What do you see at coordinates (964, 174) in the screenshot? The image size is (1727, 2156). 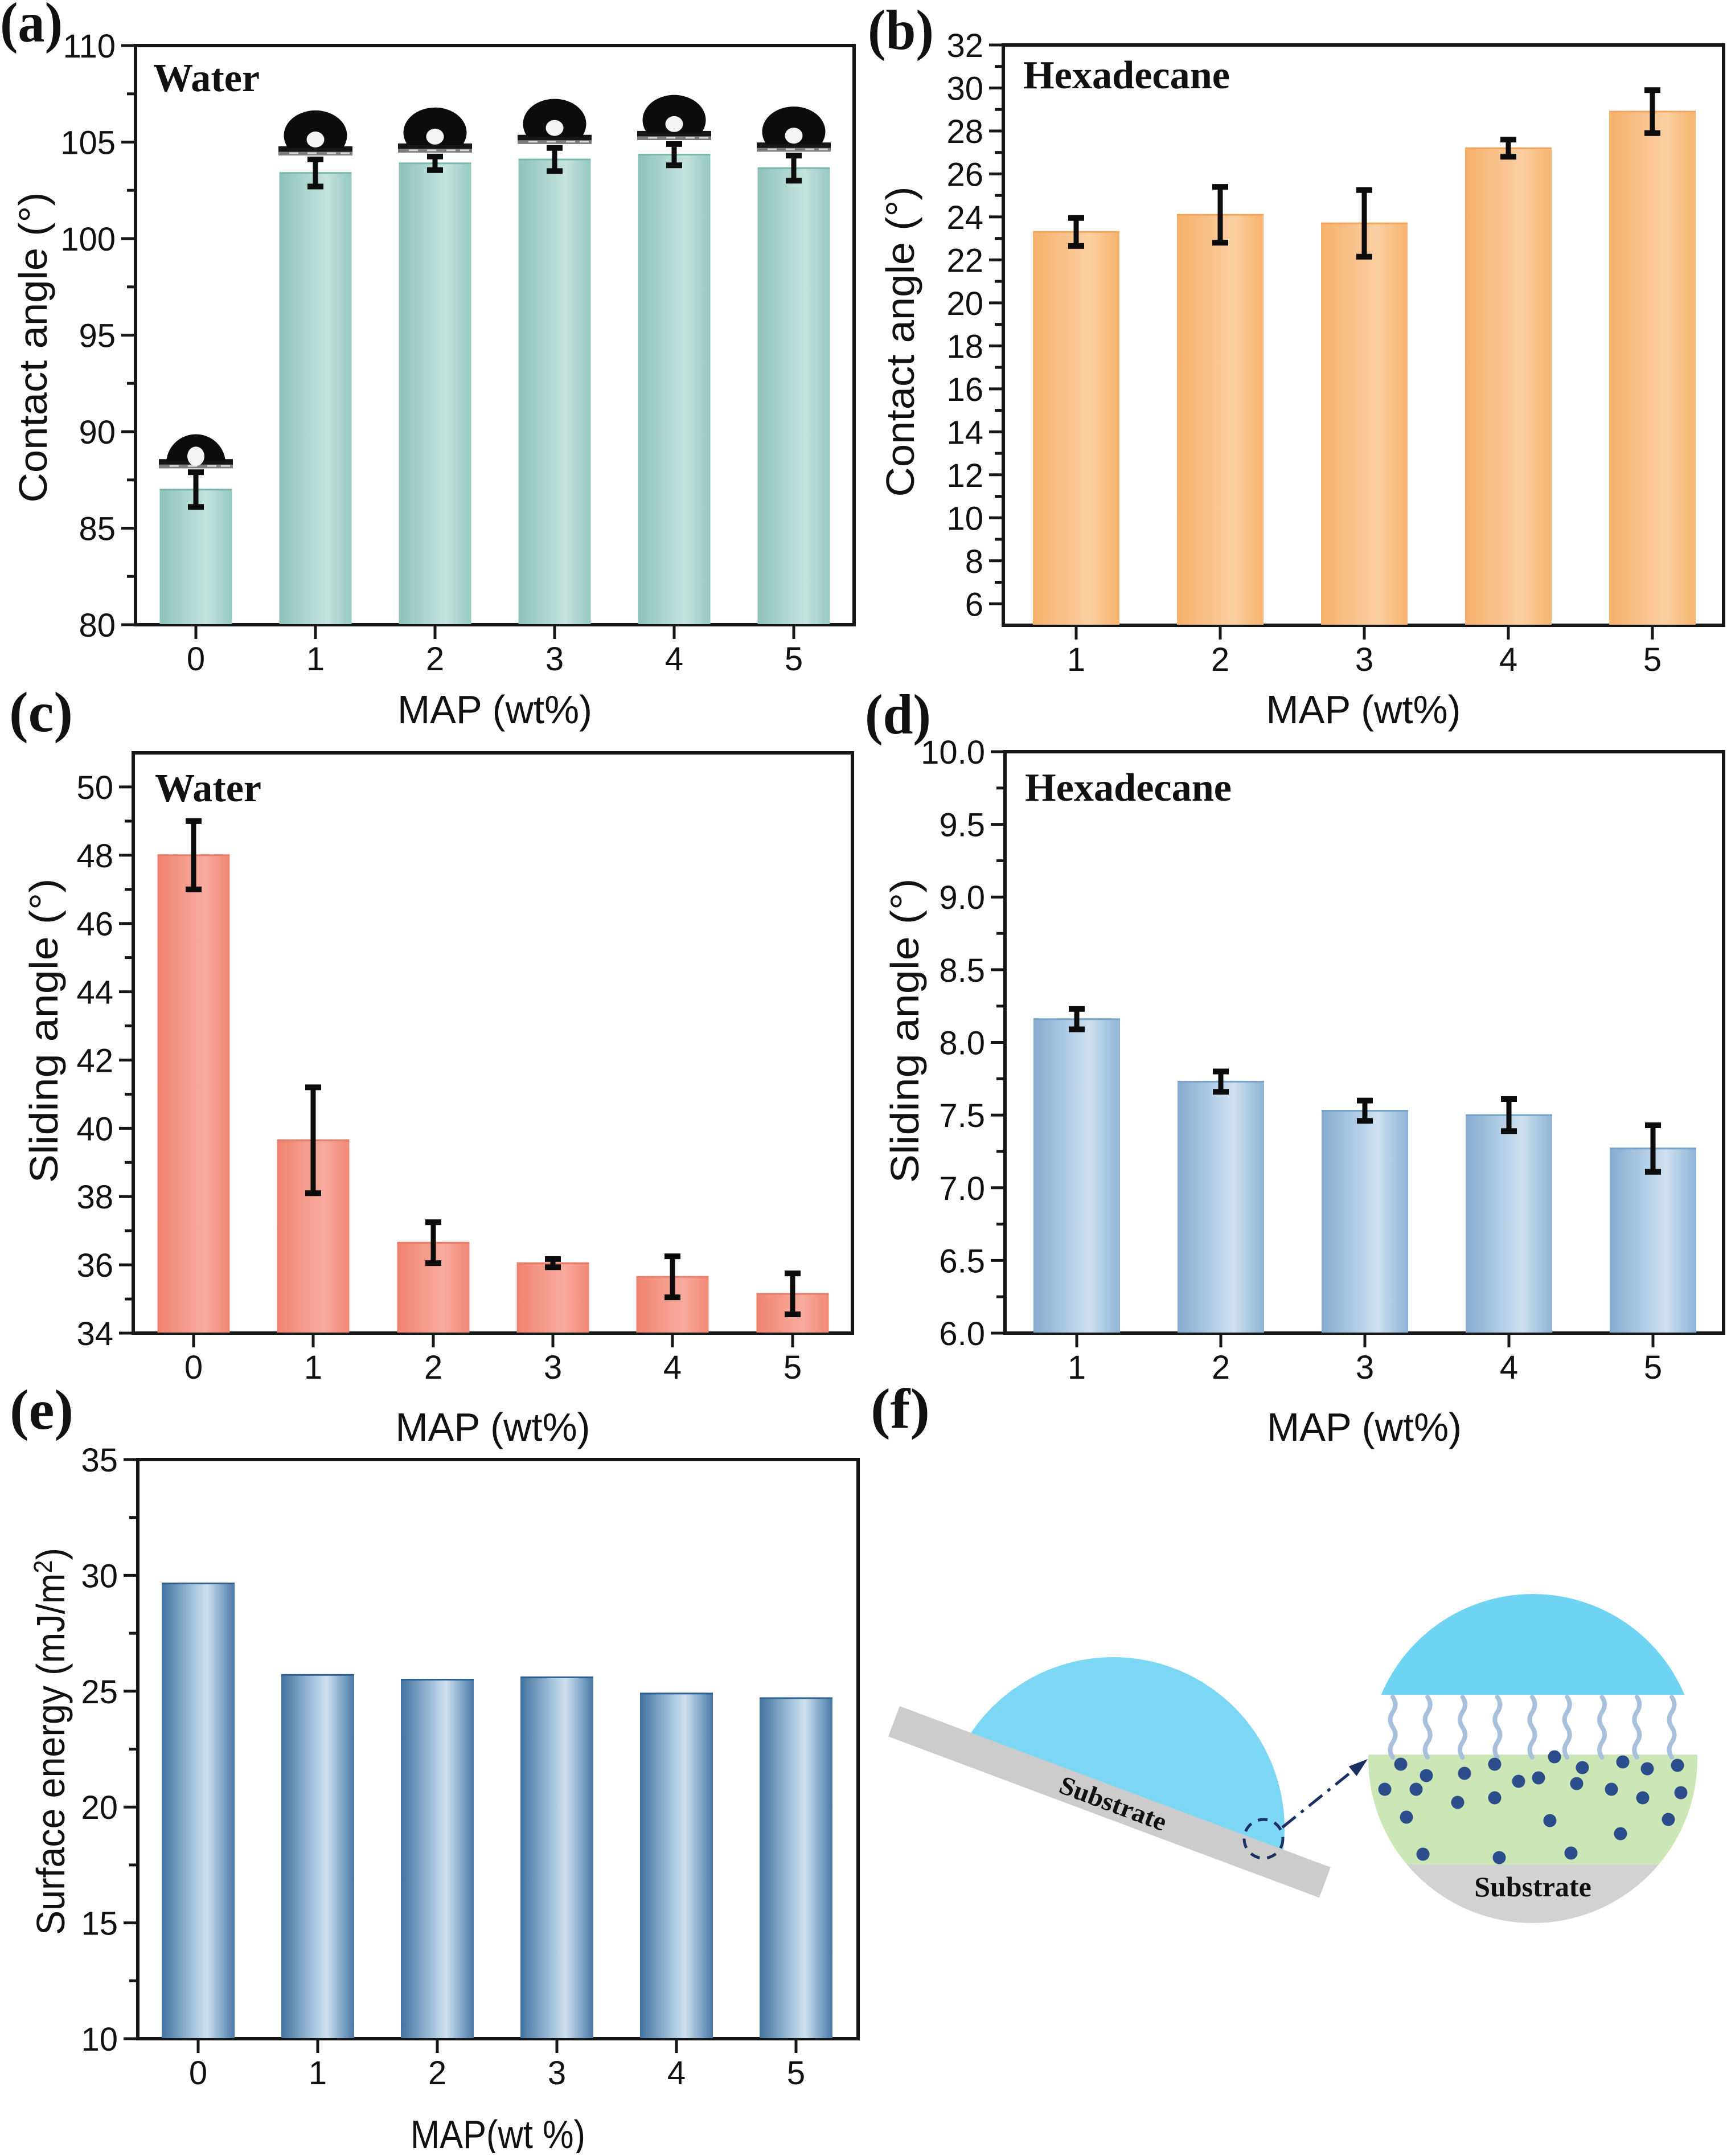 I see `svg-text: 26` at bounding box center [964, 174].